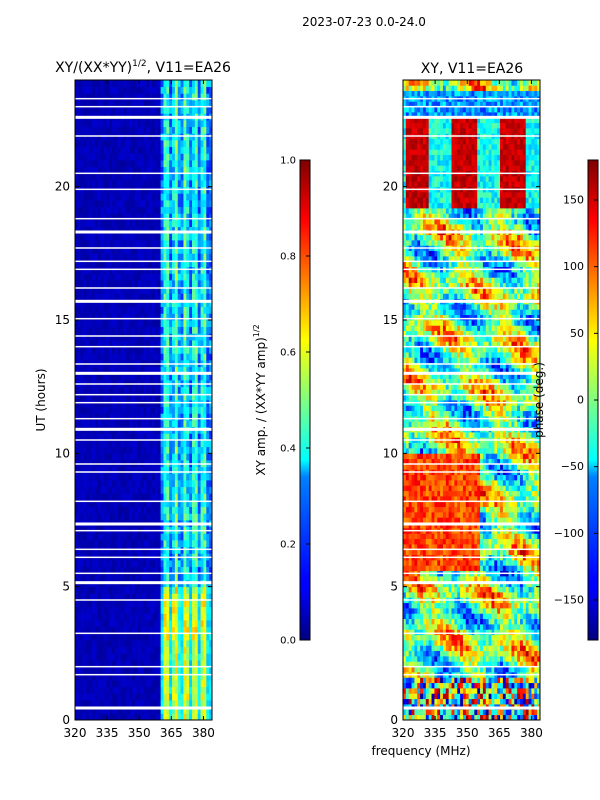 The image size is (600, 800). I want to click on flagged-row, so click(143, 136).